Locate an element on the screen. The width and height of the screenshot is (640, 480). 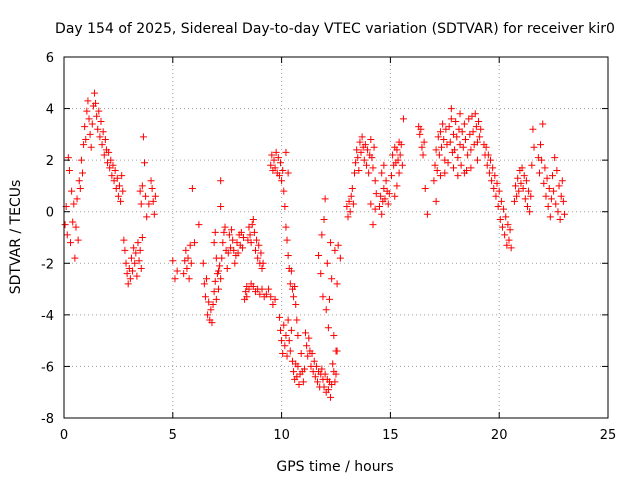
x-tick-label: 0 is located at coordinates (64, 435).